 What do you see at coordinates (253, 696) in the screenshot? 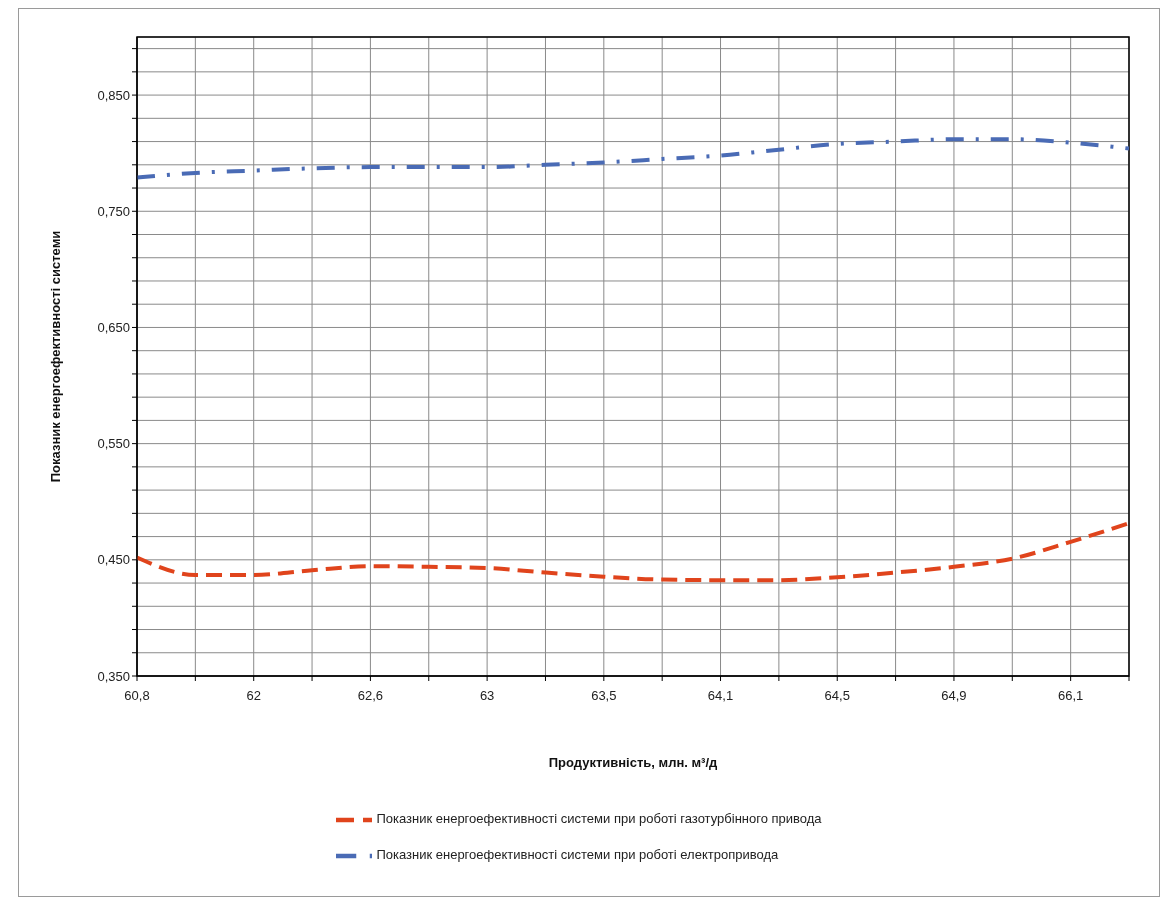
I see `x-tick-label: 62` at bounding box center [253, 696].